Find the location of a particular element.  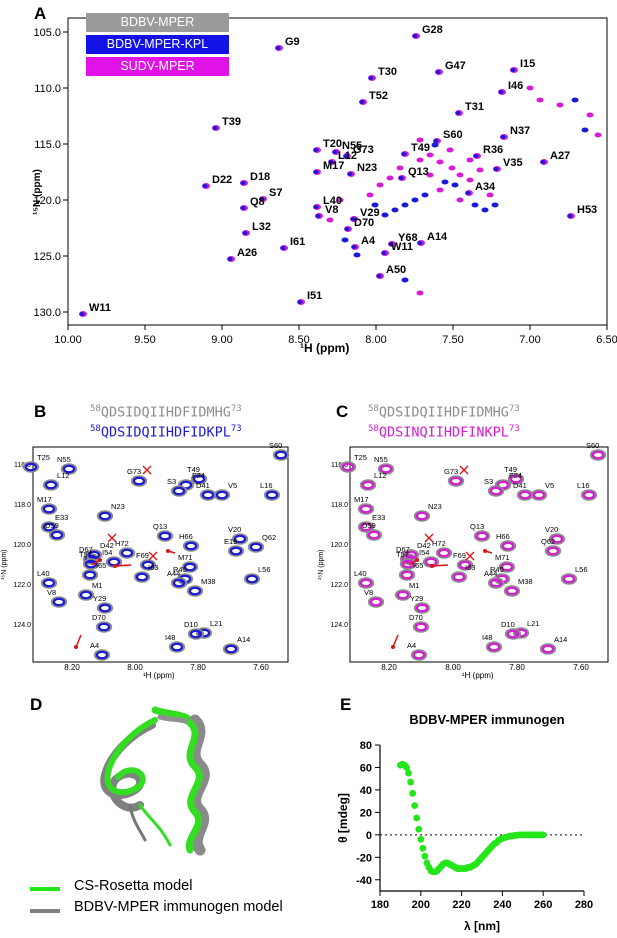

chart-ytick-label: 60 is located at coordinates (366, 768).